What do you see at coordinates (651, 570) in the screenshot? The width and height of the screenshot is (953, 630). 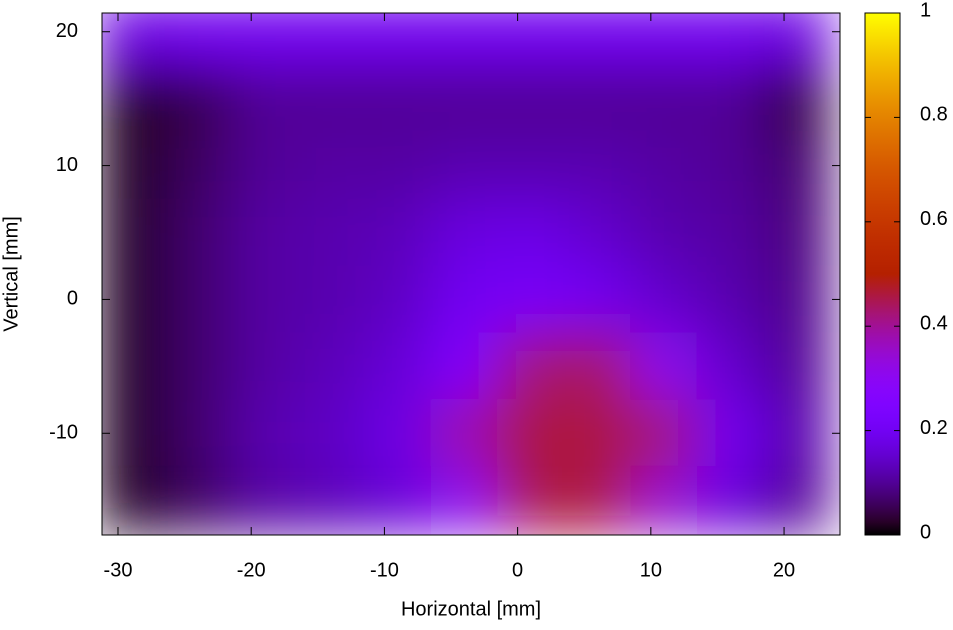 I see `x-tick-label: 10` at bounding box center [651, 570].